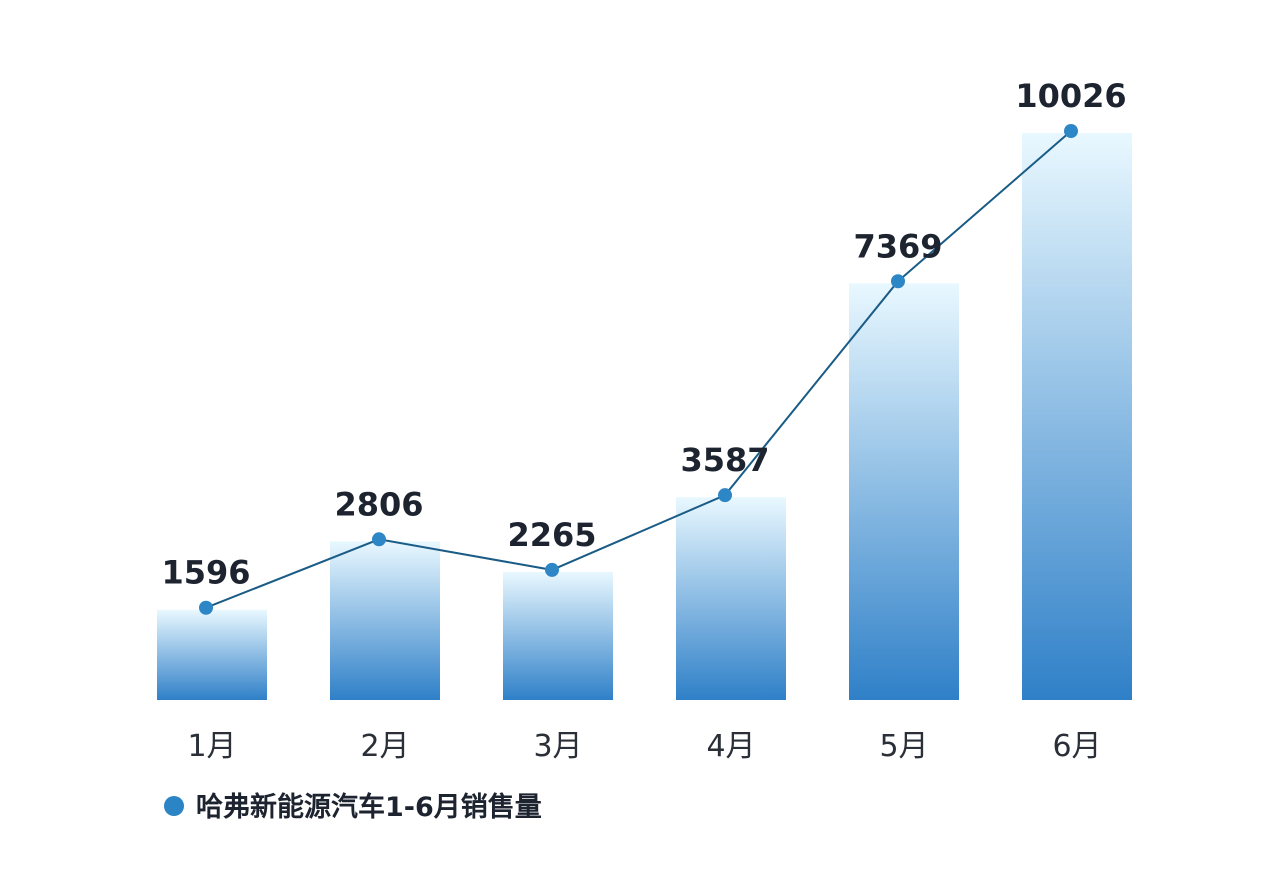 The height and width of the screenshot is (878, 1280). Describe the element at coordinates (378, 504) in the screenshot. I see `value-label-2: 2806` at that location.